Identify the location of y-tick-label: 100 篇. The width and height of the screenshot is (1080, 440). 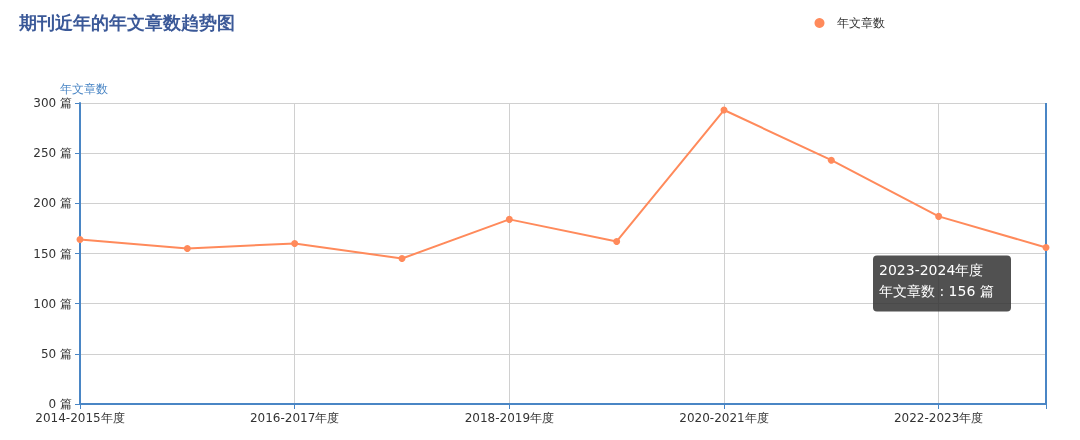
(52, 303).